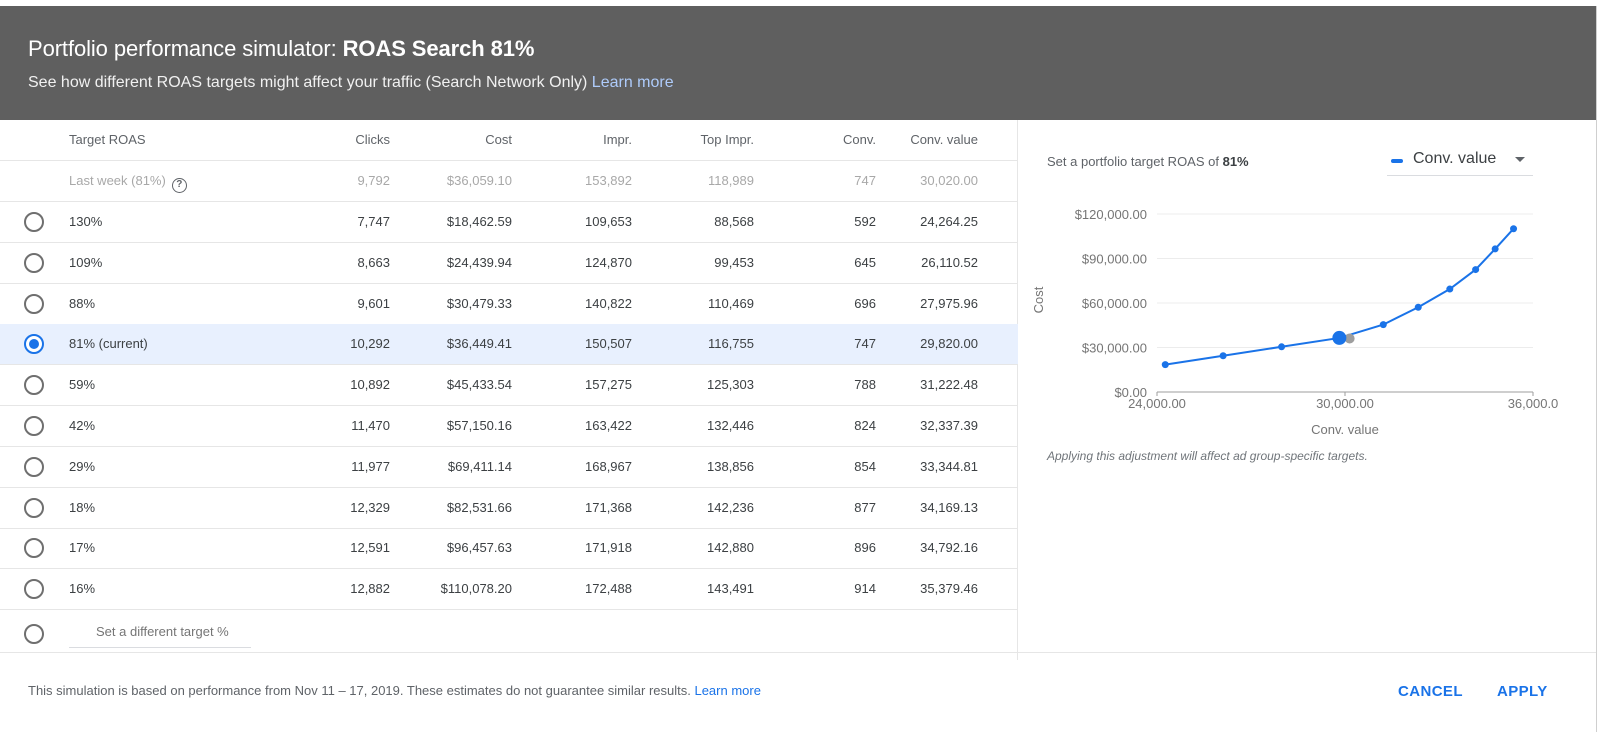  I want to click on cell-conv: 788, so click(865, 385).